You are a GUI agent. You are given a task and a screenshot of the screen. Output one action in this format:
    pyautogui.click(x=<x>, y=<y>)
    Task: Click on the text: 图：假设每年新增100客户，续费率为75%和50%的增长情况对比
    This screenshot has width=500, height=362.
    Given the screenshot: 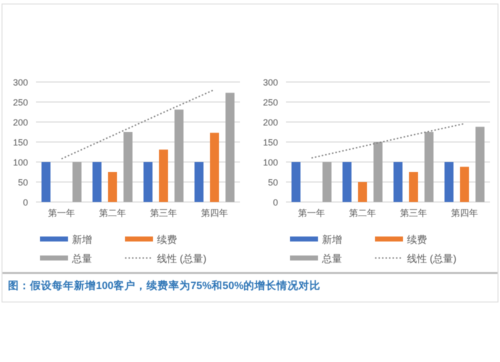 What is the action you would take?
    pyautogui.click(x=164, y=285)
    